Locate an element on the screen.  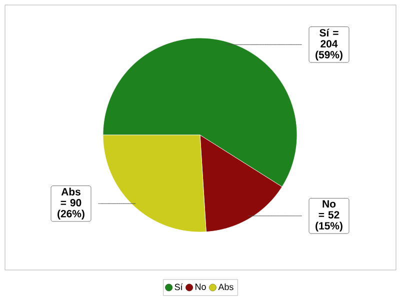
legend-label: Sí is located at coordinates (178, 286).